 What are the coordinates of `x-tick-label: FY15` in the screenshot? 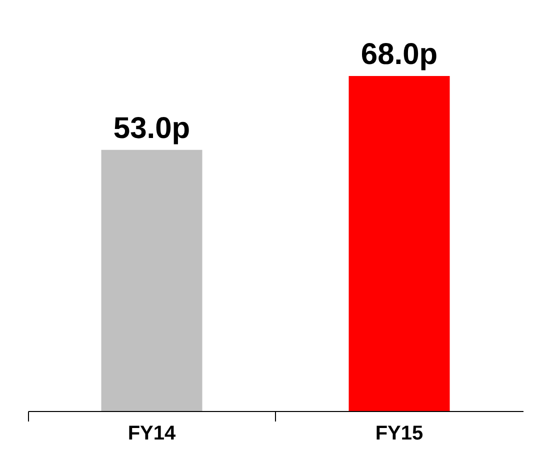 It's located at (399, 433).